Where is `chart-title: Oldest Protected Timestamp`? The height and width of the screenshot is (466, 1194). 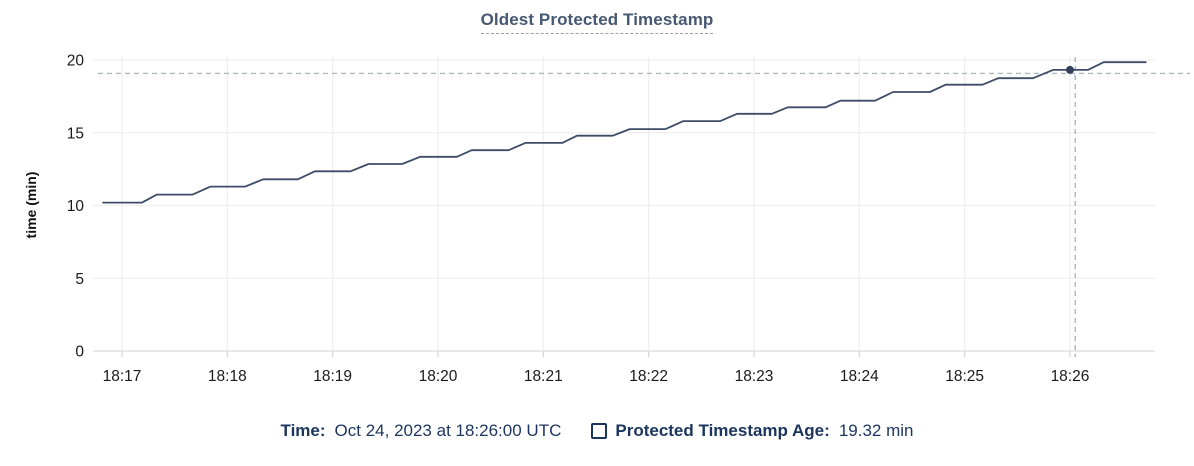 chart-title: Oldest Protected Timestamp is located at coordinates (597, 22).